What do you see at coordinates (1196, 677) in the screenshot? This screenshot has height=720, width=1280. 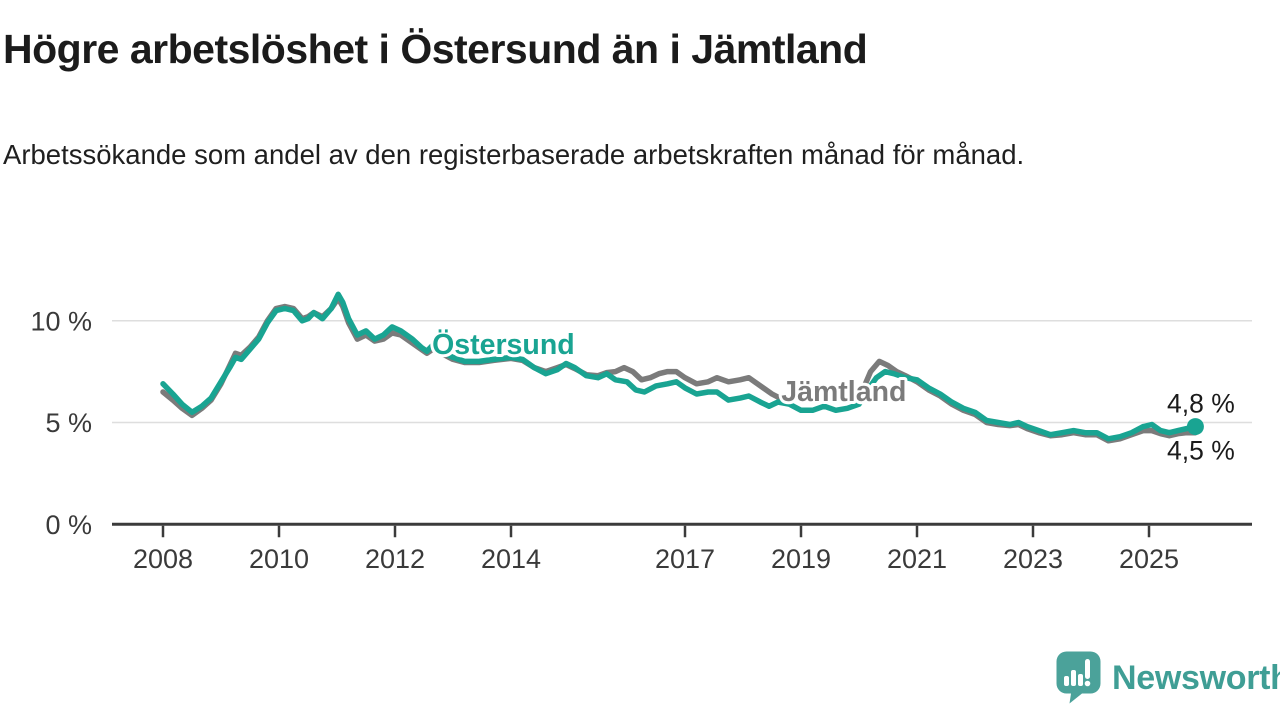 I see `brand-name: Newsworthy` at bounding box center [1196, 677].